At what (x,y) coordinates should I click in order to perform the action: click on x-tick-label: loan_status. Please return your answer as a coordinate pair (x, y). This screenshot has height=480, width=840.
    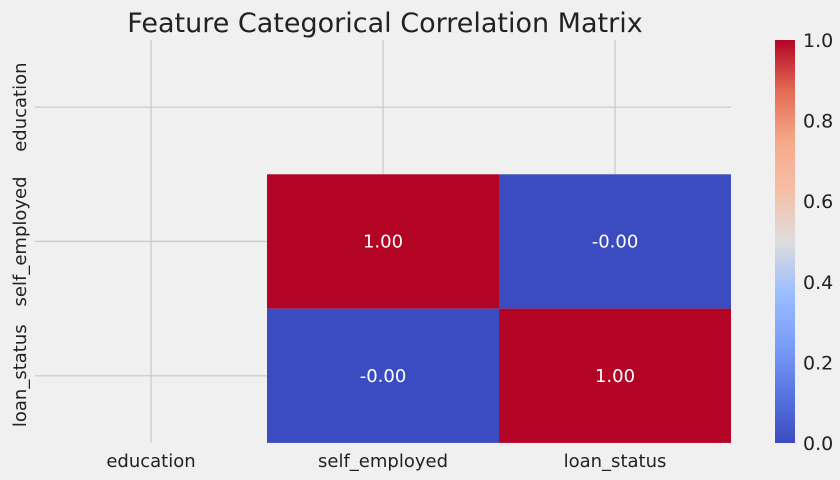
    Looking at the image, I should click on (615, 461).